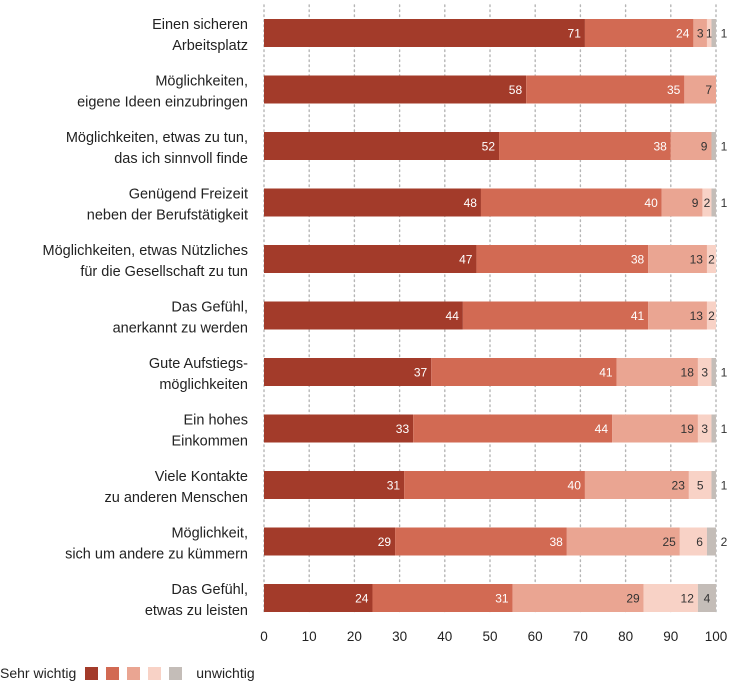 Image resolution: width=736 pixels, height=684 pixels. I want to click on data-label: 37, so click(421, 373).